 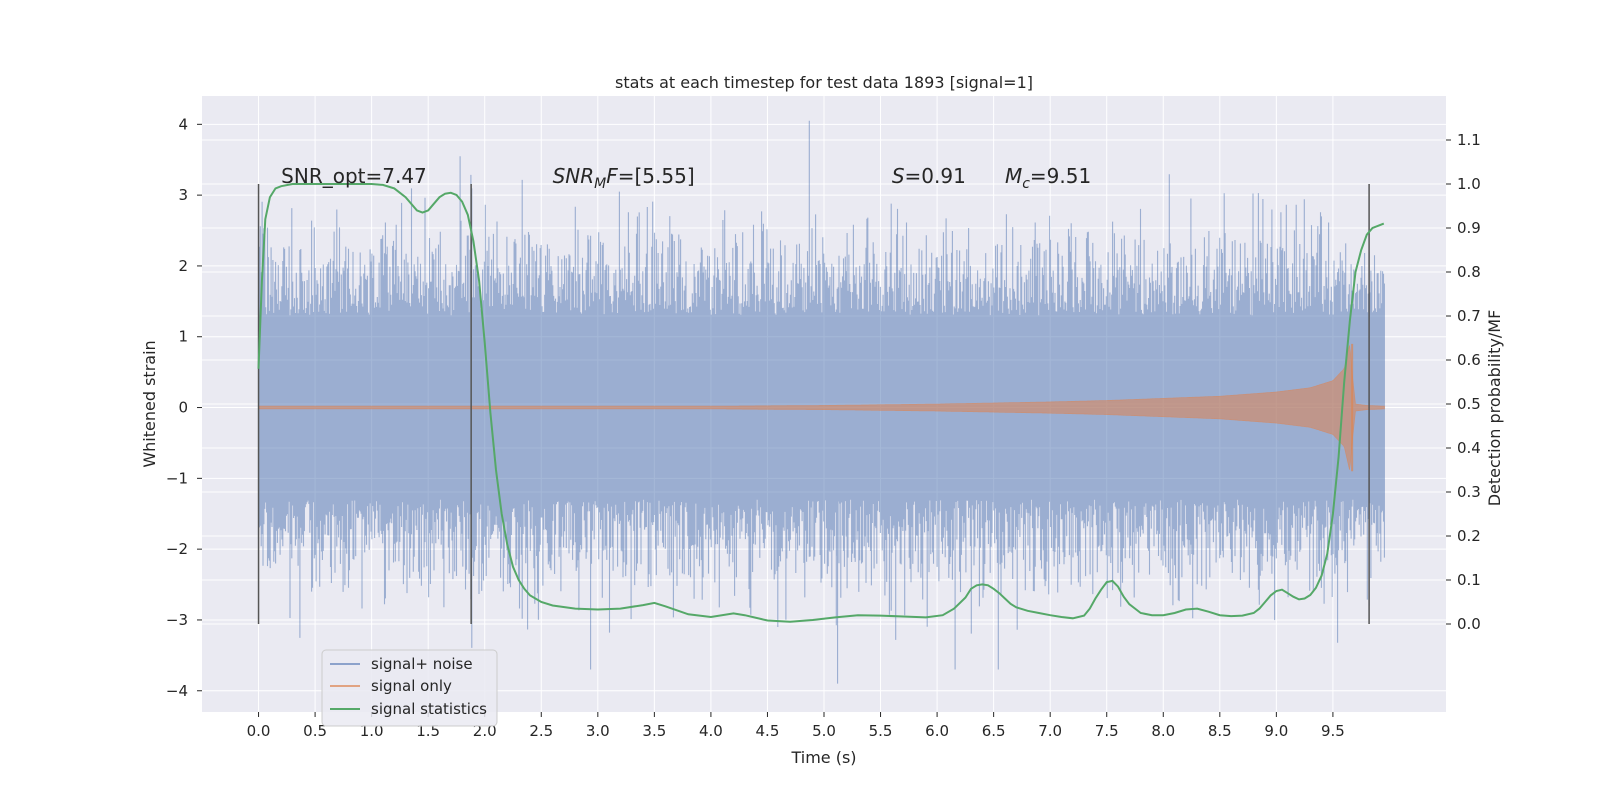 I want to click on series-signal-only, so click(x=821, y=407).